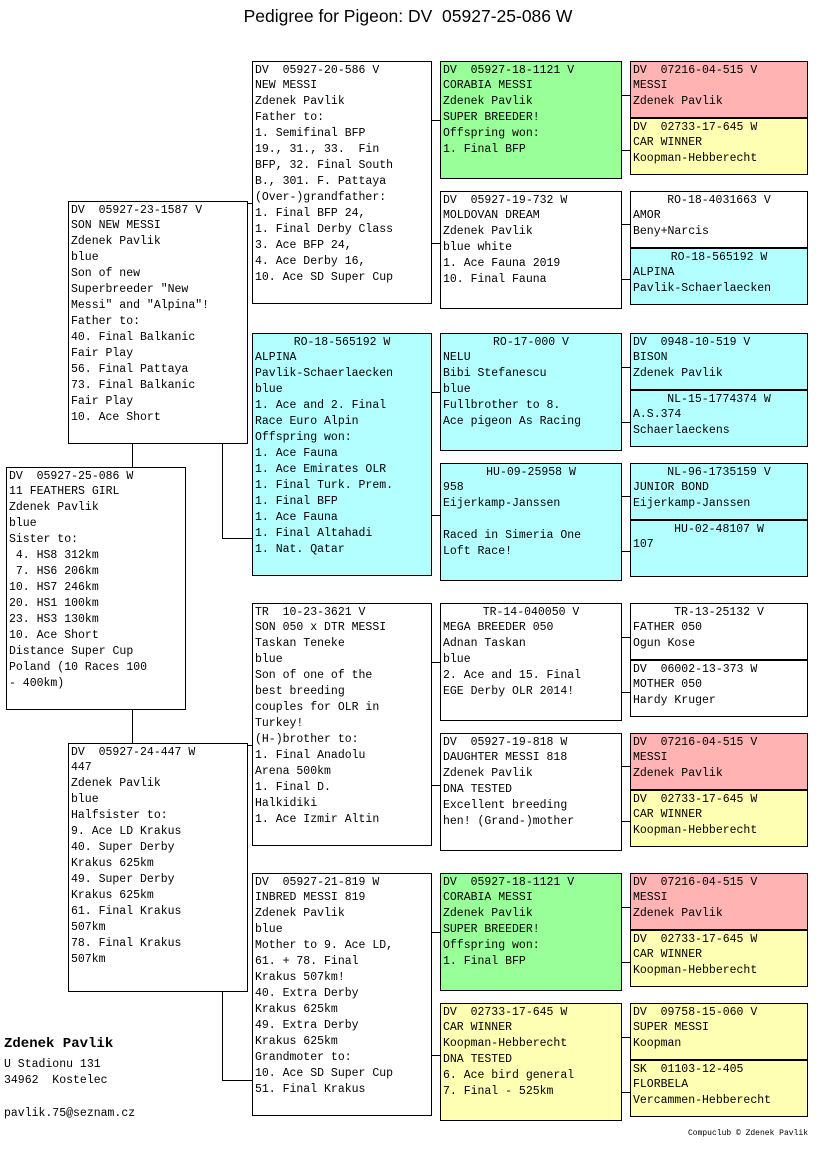 The width and height of the screenshot is (816, 1172). I want to click on connector-g3f-bot, so click(624, 821).